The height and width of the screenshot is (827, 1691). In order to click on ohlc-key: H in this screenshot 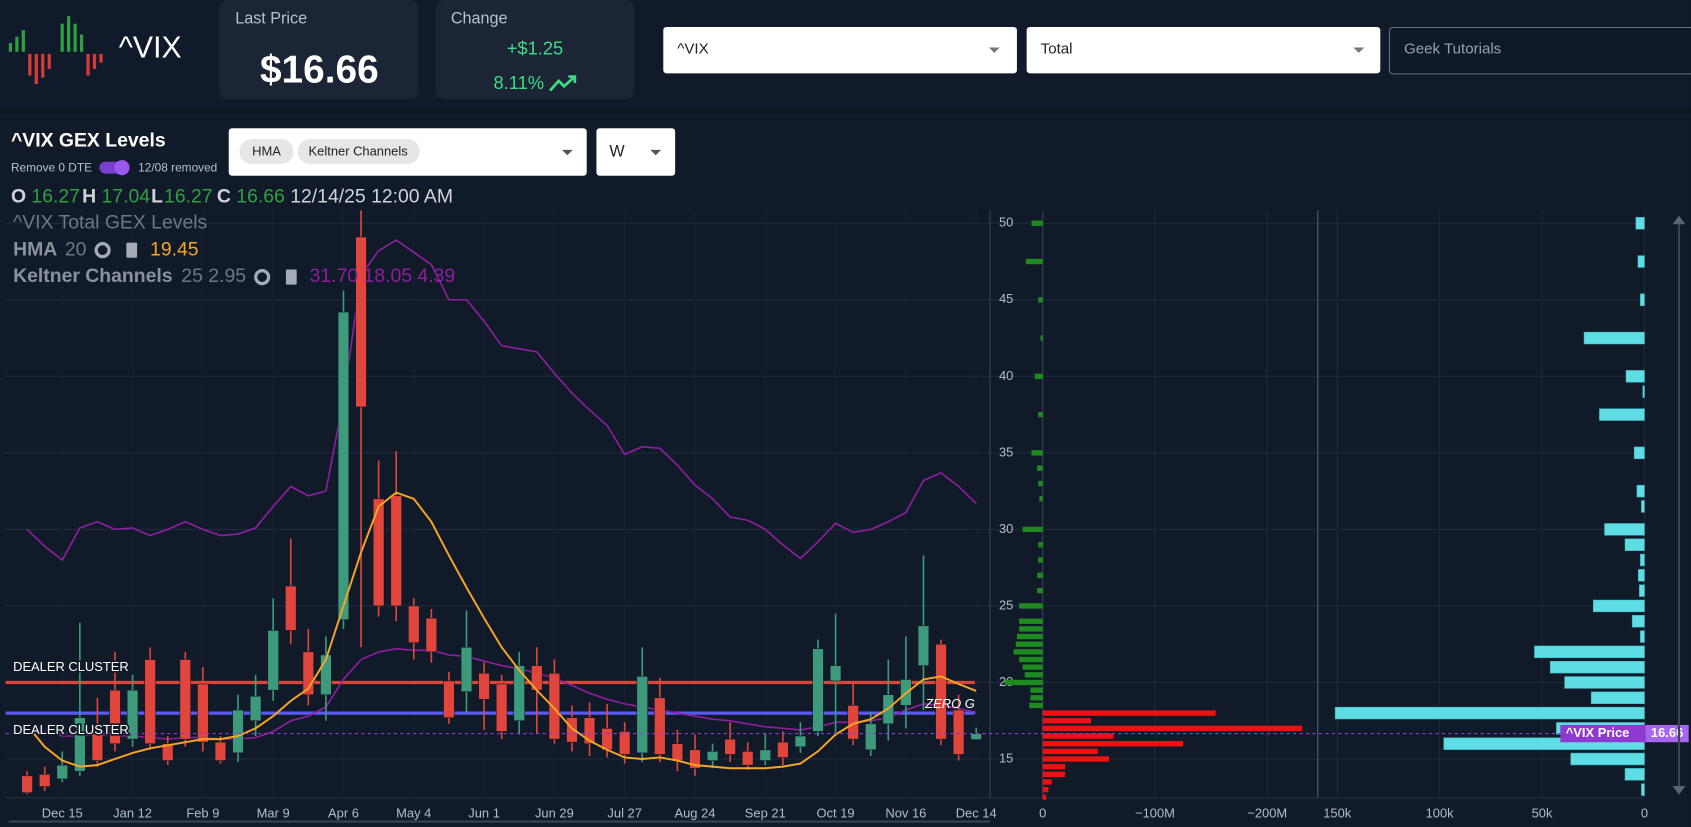, I will do `click(89, 196)`.